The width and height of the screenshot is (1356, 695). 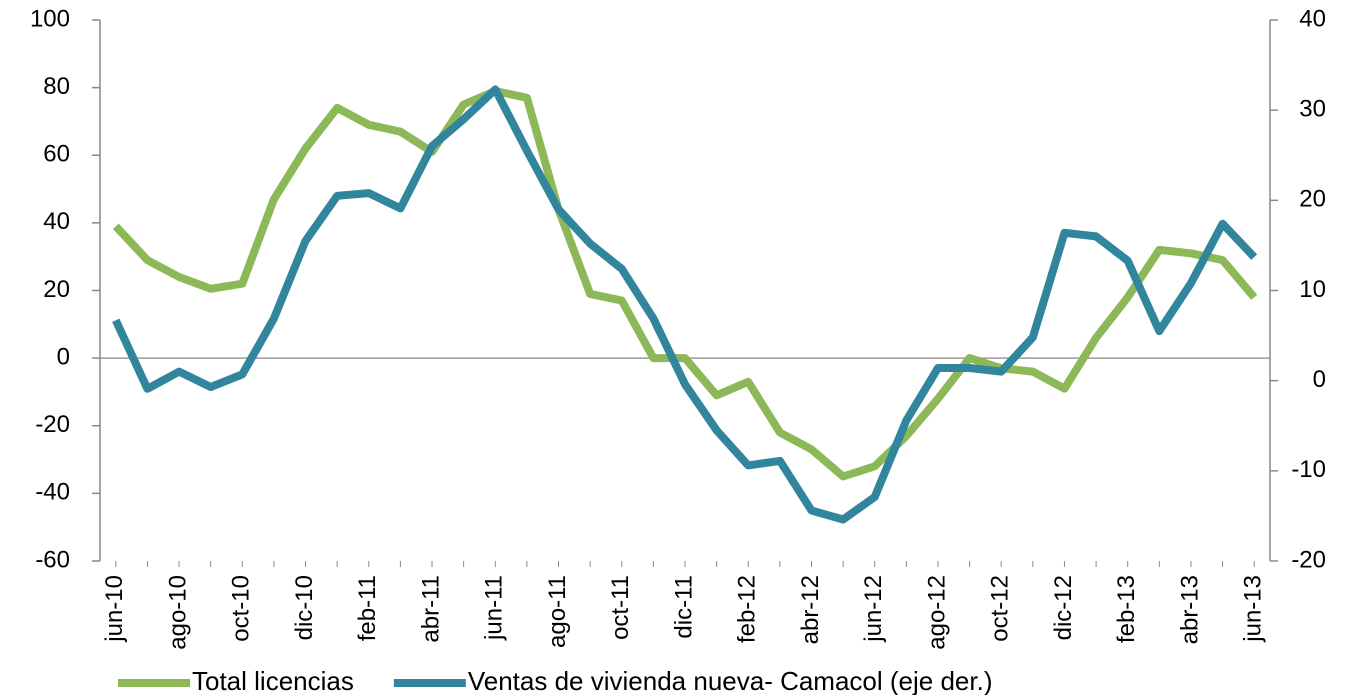 What do you see at coordinates (1189, 609) in the screenshot?
I see `x-tick-label: abr-13` at bounding box center [1189, 609].